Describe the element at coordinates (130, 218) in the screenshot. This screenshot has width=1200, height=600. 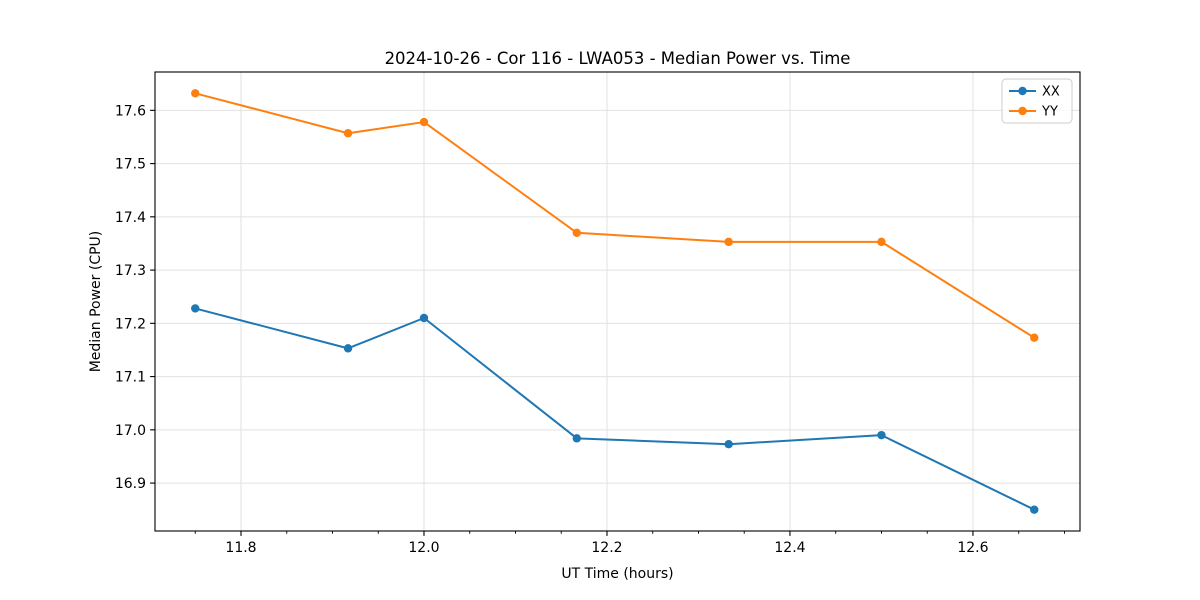
I see `y-tick-label: 17.4` at that location.